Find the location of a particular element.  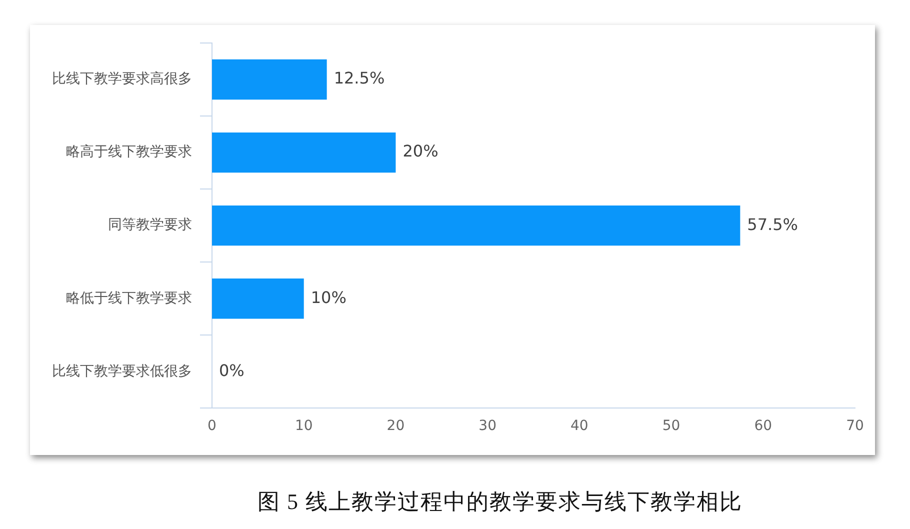

data-label: 57.5% is located at coordinates (772, 224).